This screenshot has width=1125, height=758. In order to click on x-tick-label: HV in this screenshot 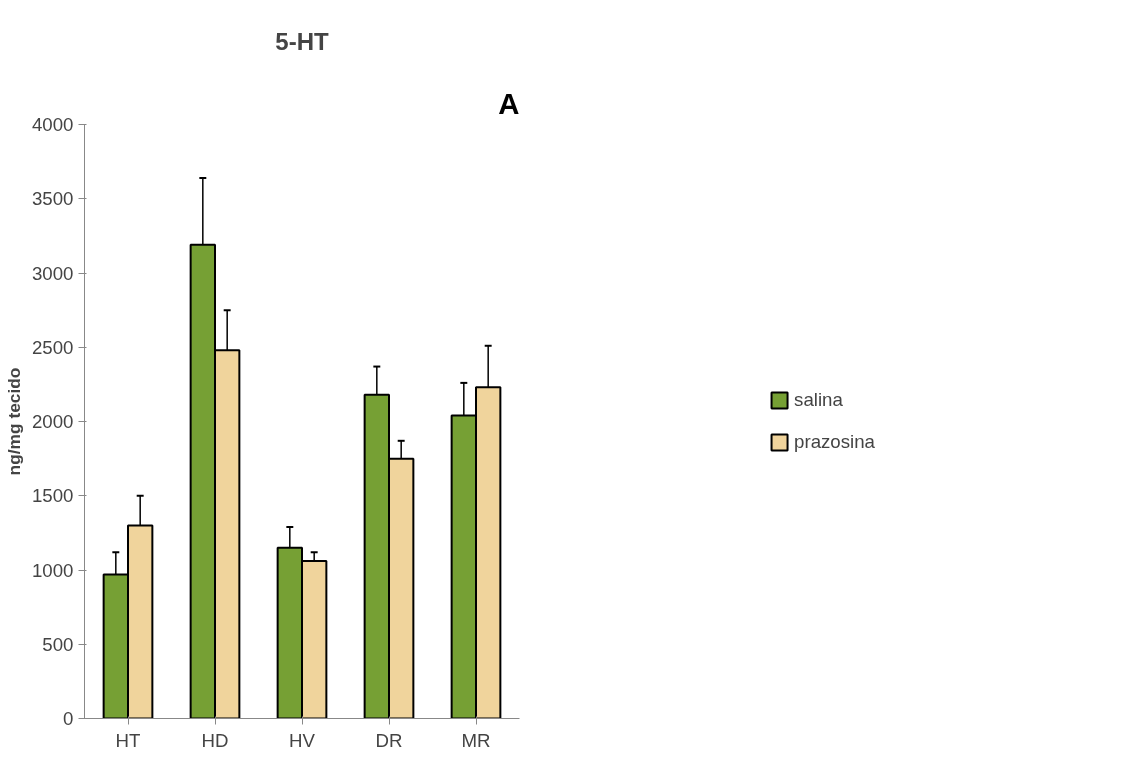, I will do `click(302, 740)`.